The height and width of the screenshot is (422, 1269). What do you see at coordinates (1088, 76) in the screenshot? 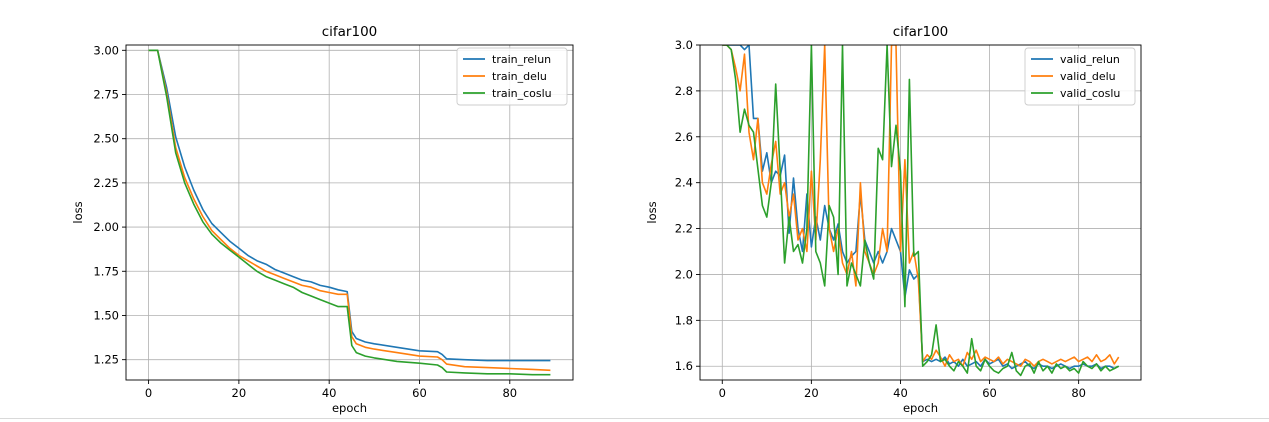
I see `legend-label: valid_delu` at bounding box center [1088, 76].